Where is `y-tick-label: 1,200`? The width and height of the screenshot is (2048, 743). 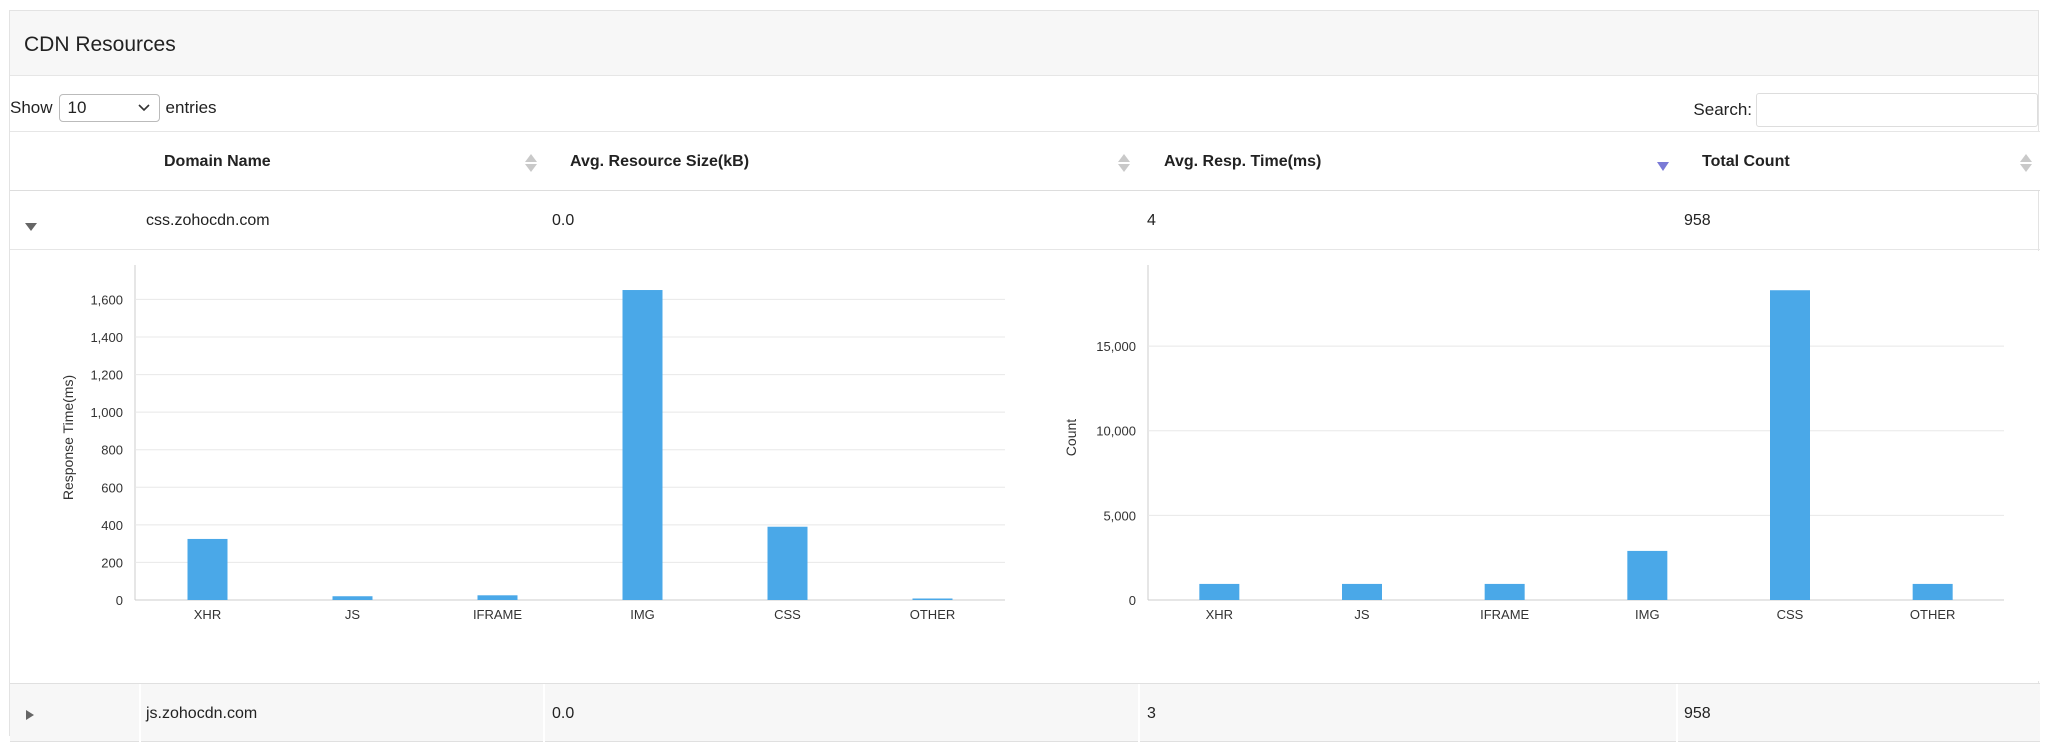 y-tick-label: 1,200 is located at coordinates (106, 375).